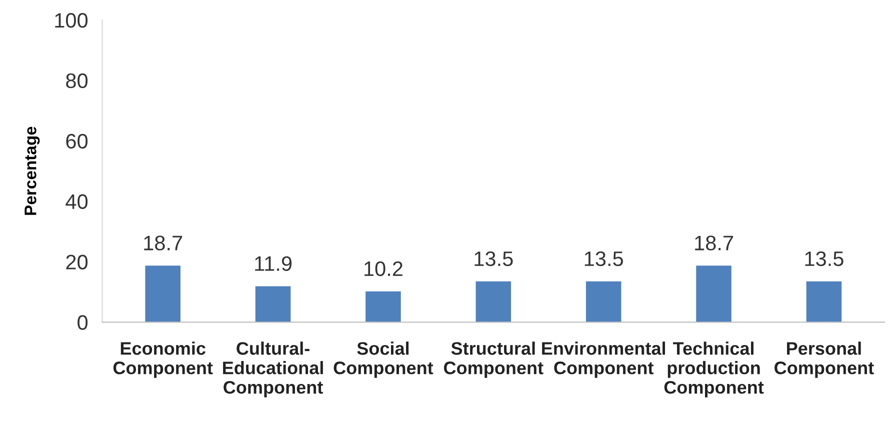  What do you see at coordinates (383, 268) in the screenshot?
I see `data-label: 10.2` at bounding box center [383, 268].